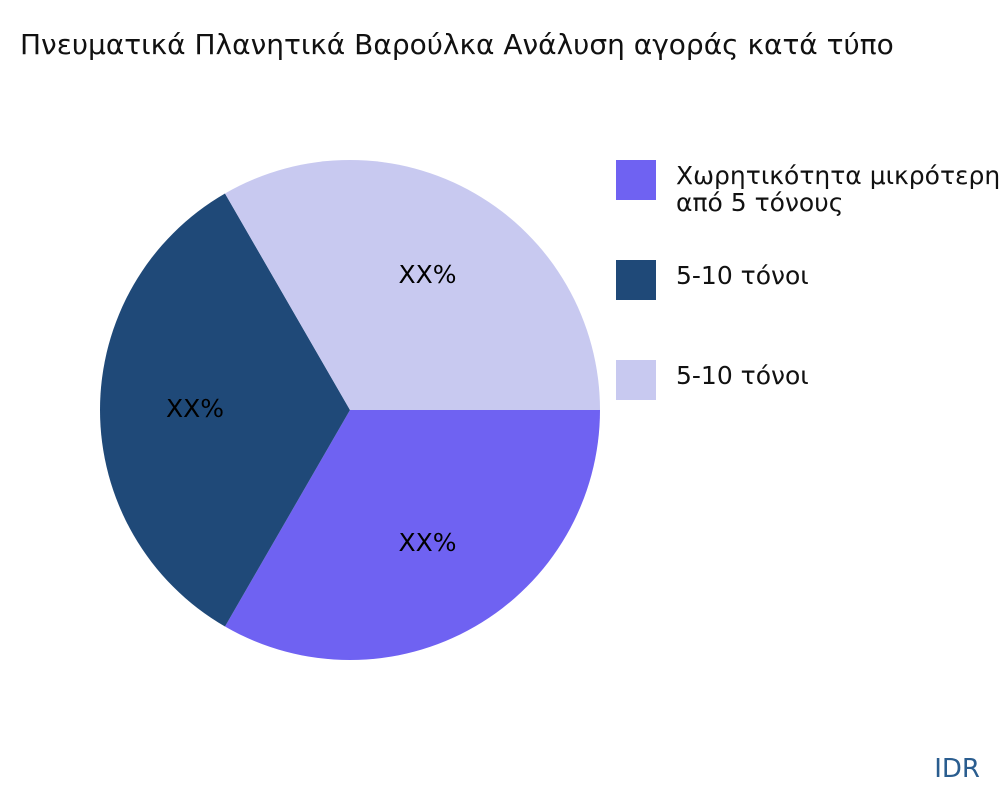  I want to click on legend-label: Χωρητικότητα μικρότερη από 5 τόνους, so click(838, 189).